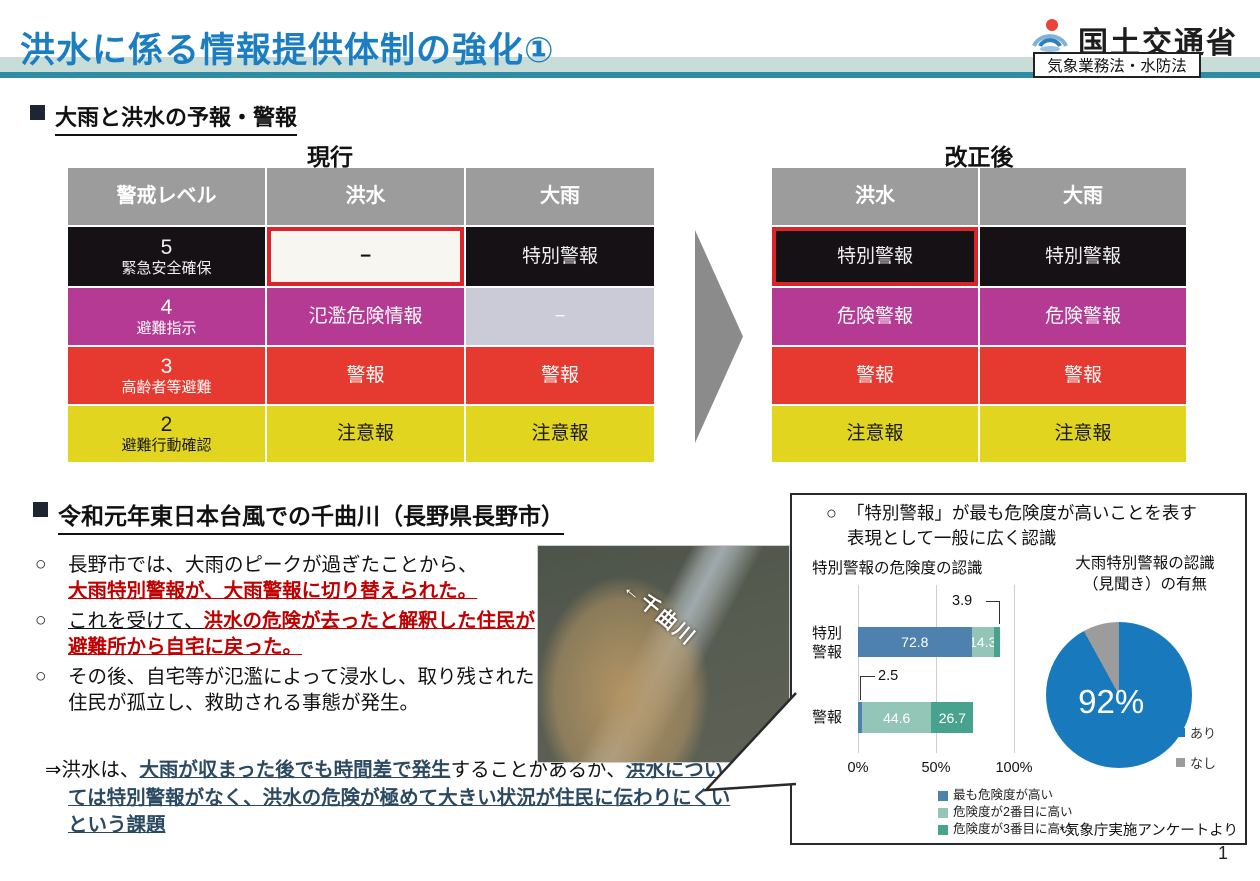  What do you see at coordinates (166, 375) in the screenshot?
I see `current-level3-cell: 3 高齢者等避難` at bounding box center [166, 375].